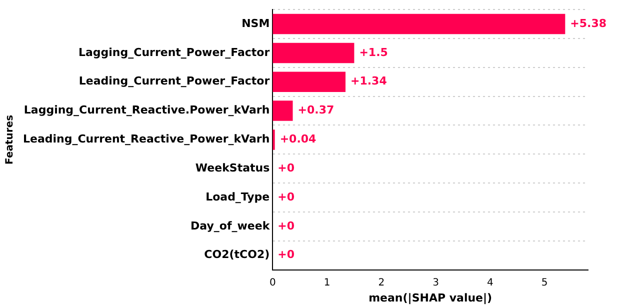 The height and width of the screenshot is (307, 624). What do you see at coordinates (588, 23) in the screenshot?
I see `data-label: +5.38` at bounding box center [588, 23].